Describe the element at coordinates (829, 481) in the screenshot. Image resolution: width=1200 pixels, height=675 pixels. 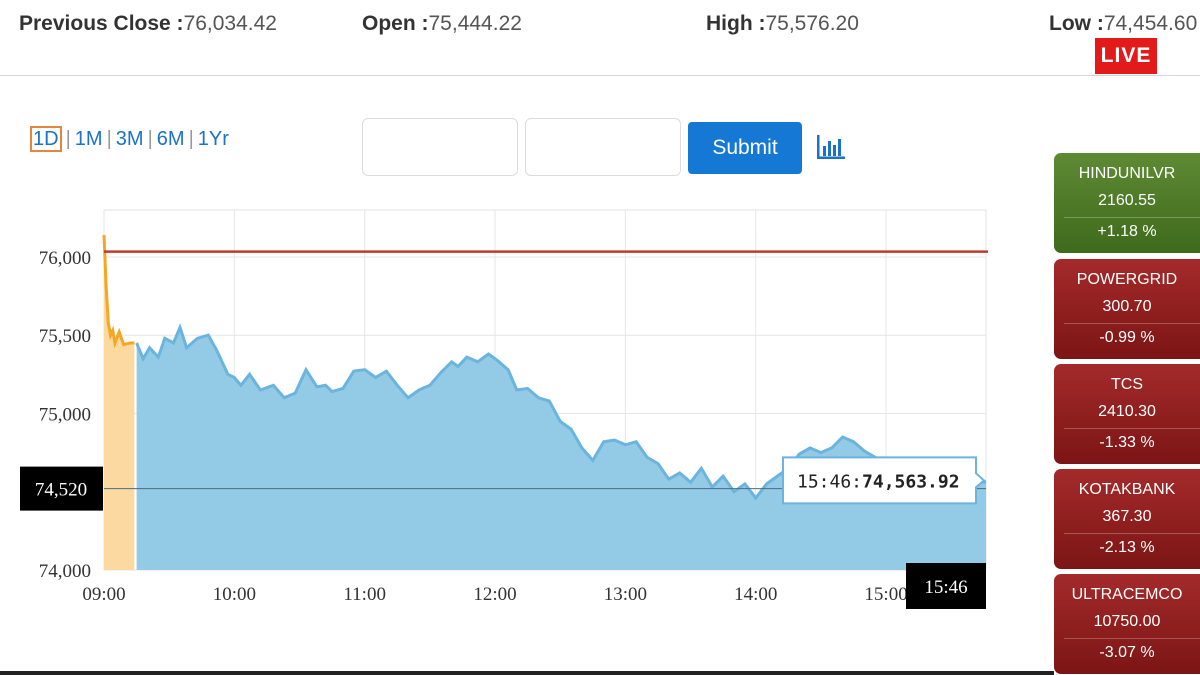
I see `tooltip-time: 15:46:` at that location.